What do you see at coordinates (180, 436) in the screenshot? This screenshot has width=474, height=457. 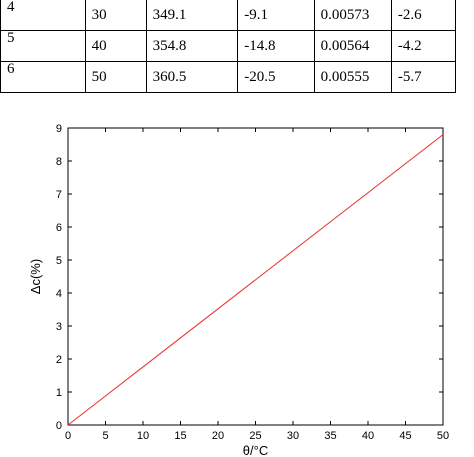 I see `x-tick-label: 15` at bounding box center [180, 436].